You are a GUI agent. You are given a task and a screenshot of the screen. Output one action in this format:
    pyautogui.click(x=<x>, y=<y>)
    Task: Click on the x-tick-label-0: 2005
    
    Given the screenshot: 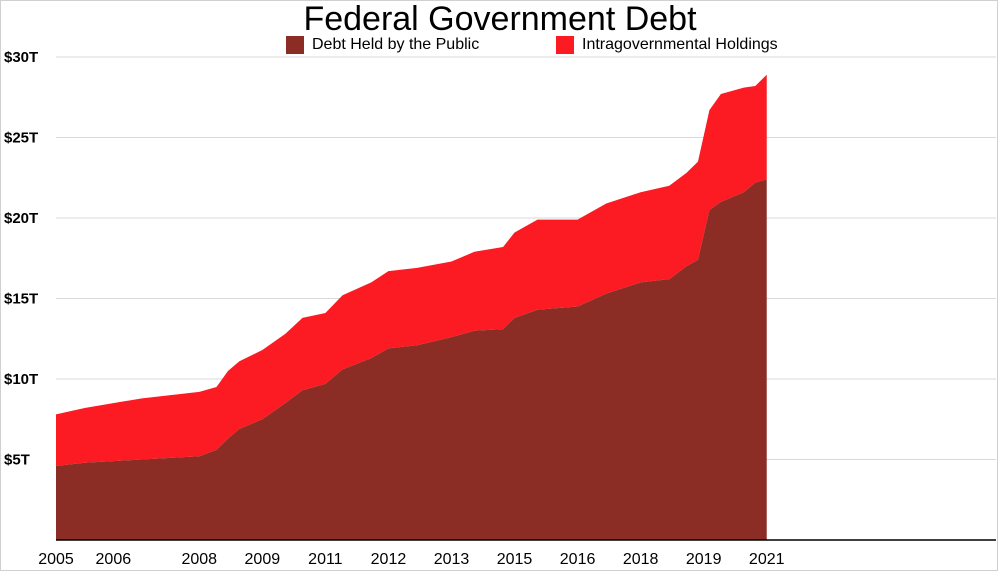 What is the action you would take?
    pyautogui.click(x=56, y=559)
    